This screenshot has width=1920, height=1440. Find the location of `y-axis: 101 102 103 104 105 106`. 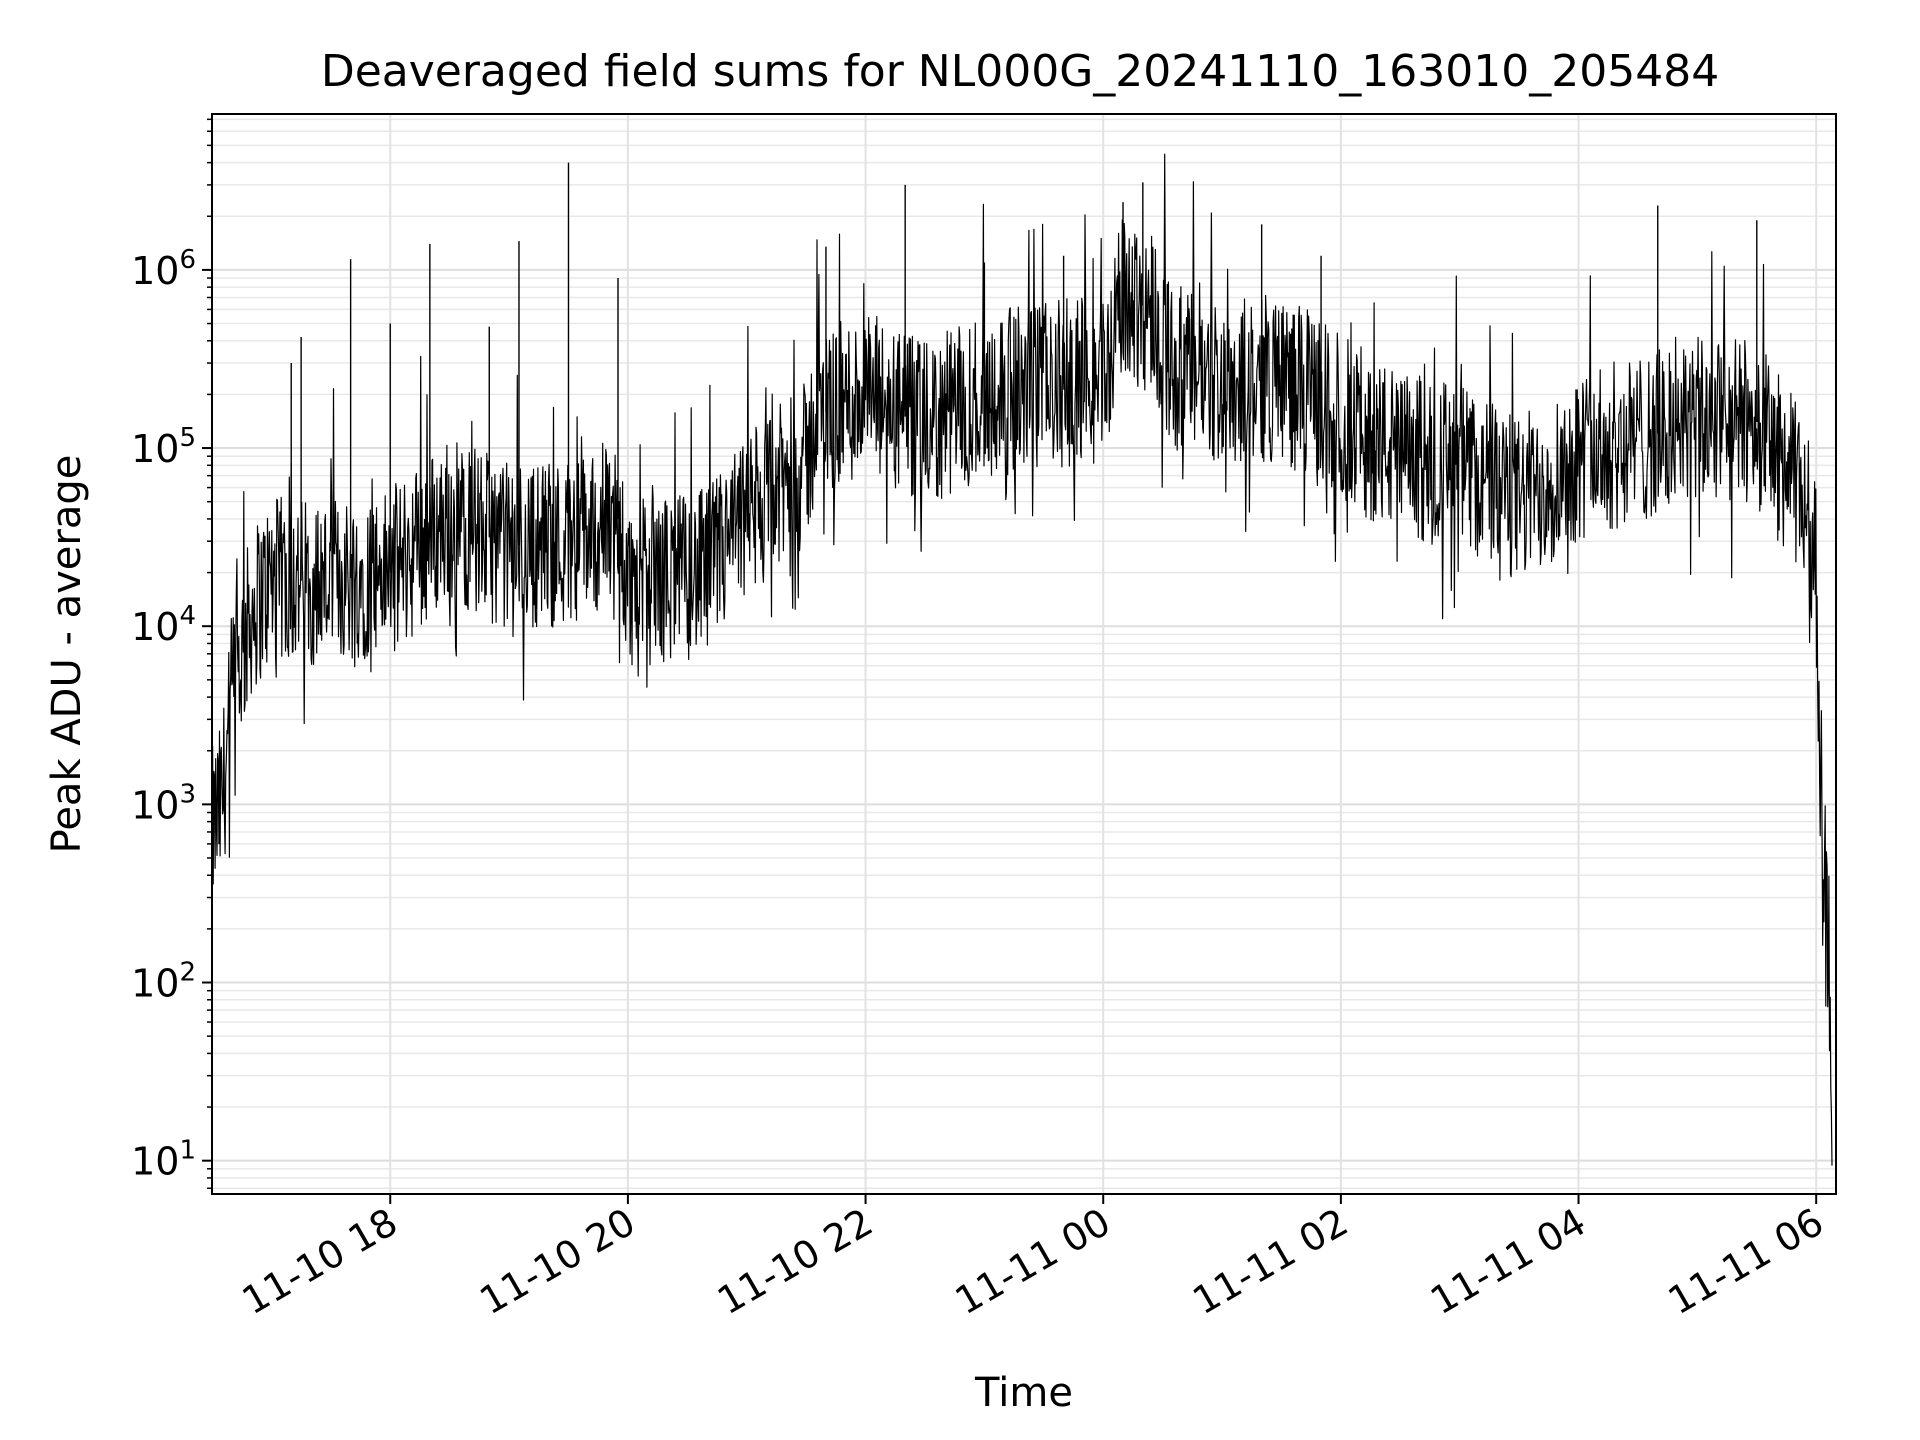

y-axis: 101 102 103 104 105 106 is located at coordinates (171, 654).